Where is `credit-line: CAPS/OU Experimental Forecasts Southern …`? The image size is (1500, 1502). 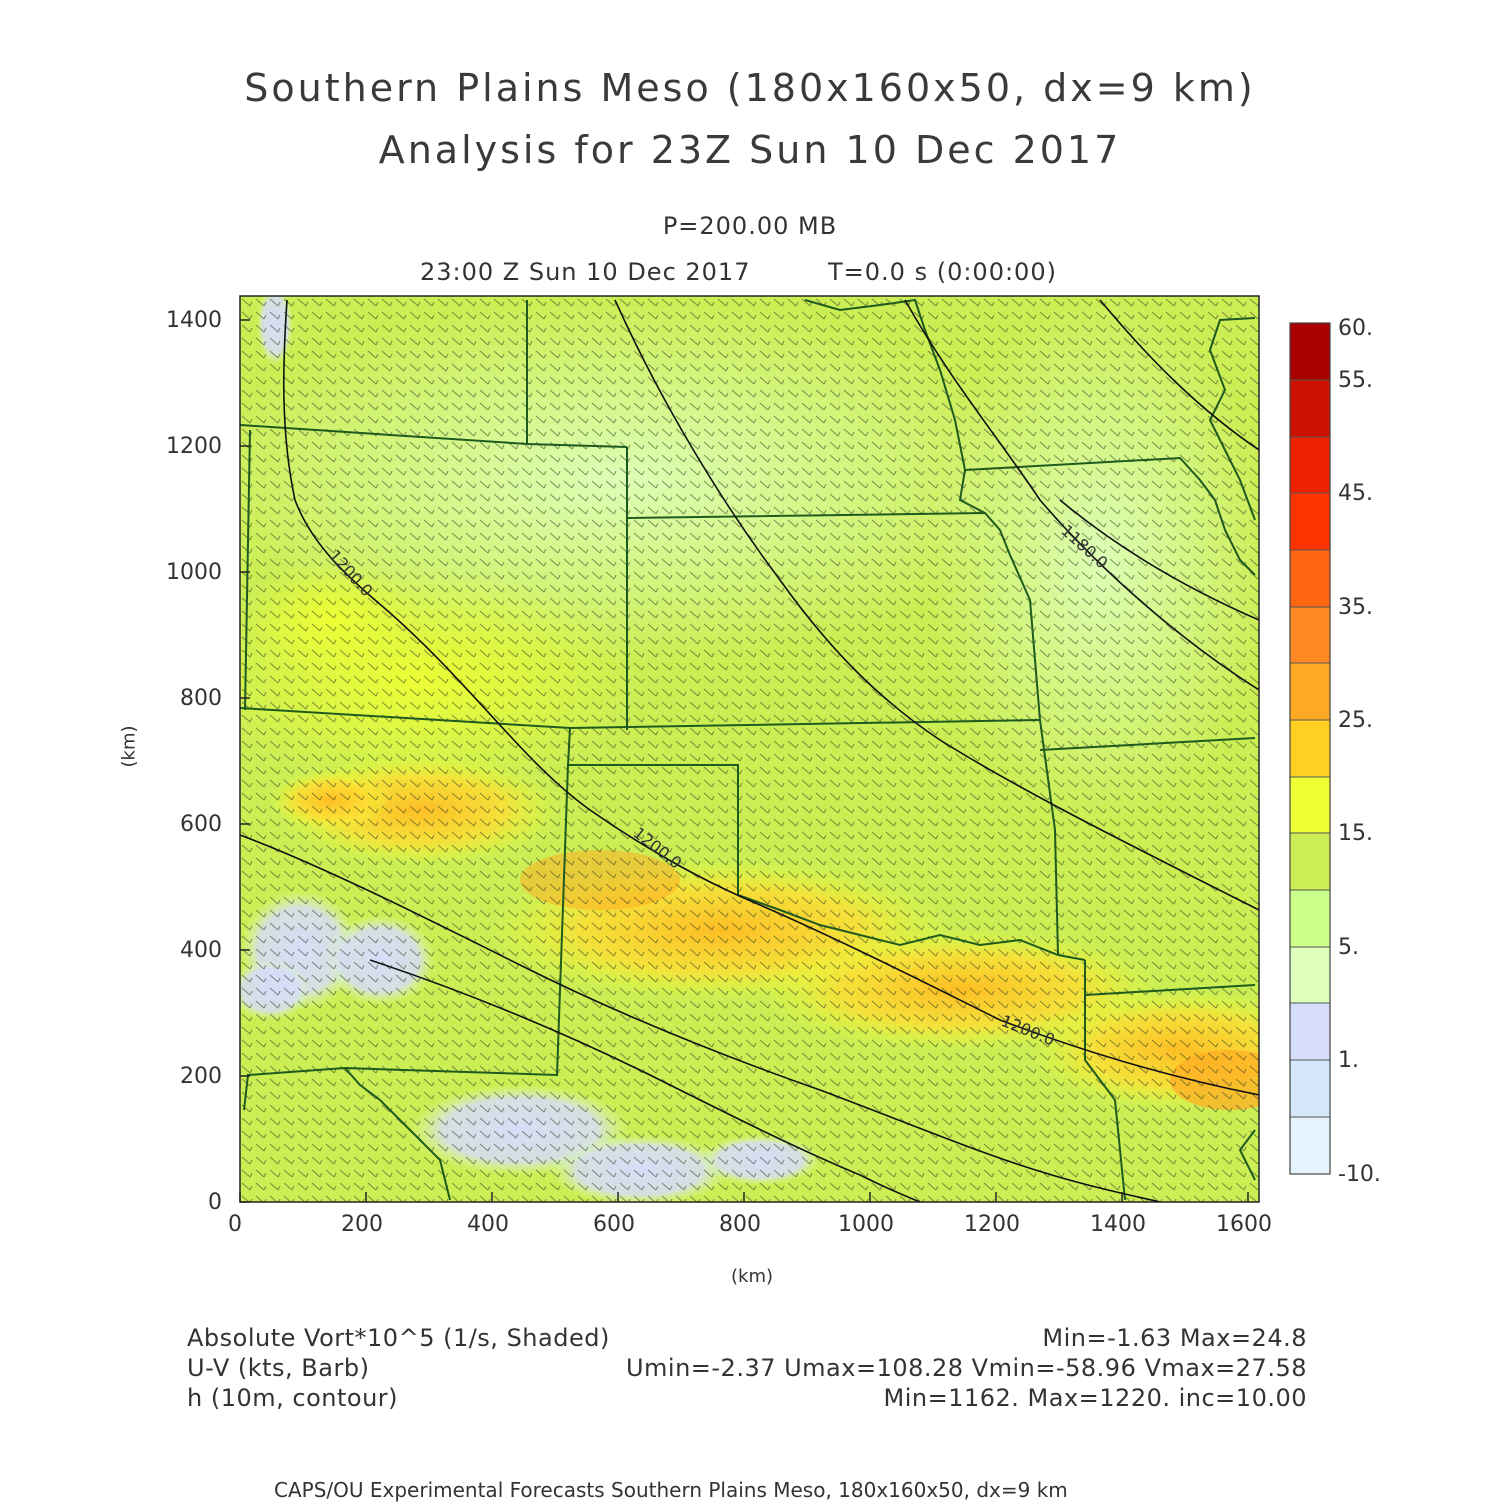 credit-line: CAPS/OU Experimental Forecasts Southern … is located at coordinates (671, 1490).